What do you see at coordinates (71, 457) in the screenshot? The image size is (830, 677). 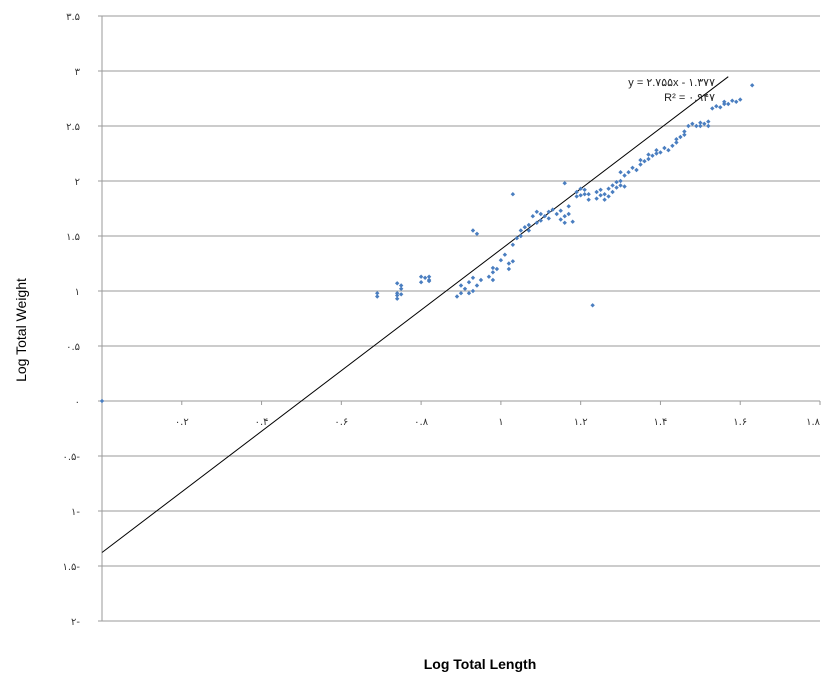 I see `y-tick-label: ۰.۵-` at bounding box center [71, 457].